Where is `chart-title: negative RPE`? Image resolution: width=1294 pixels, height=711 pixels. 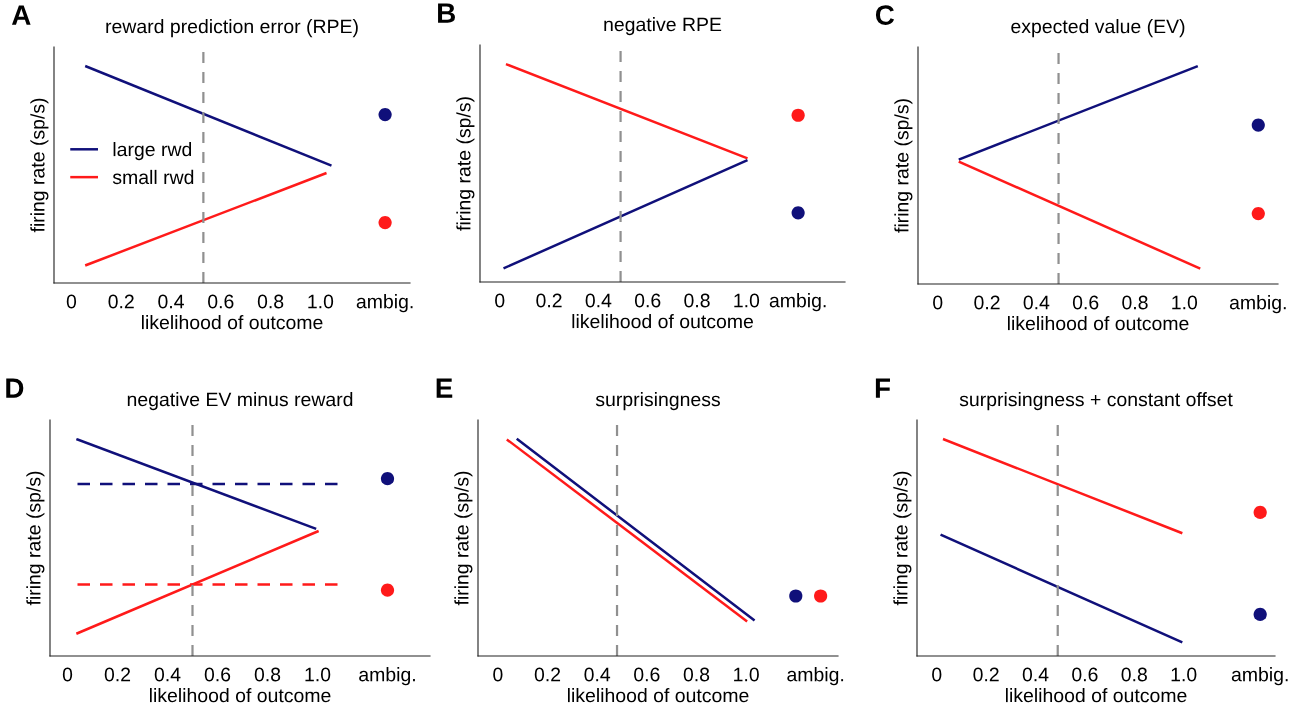 chart-title: negative RPE is located at coordinates (663, 26).